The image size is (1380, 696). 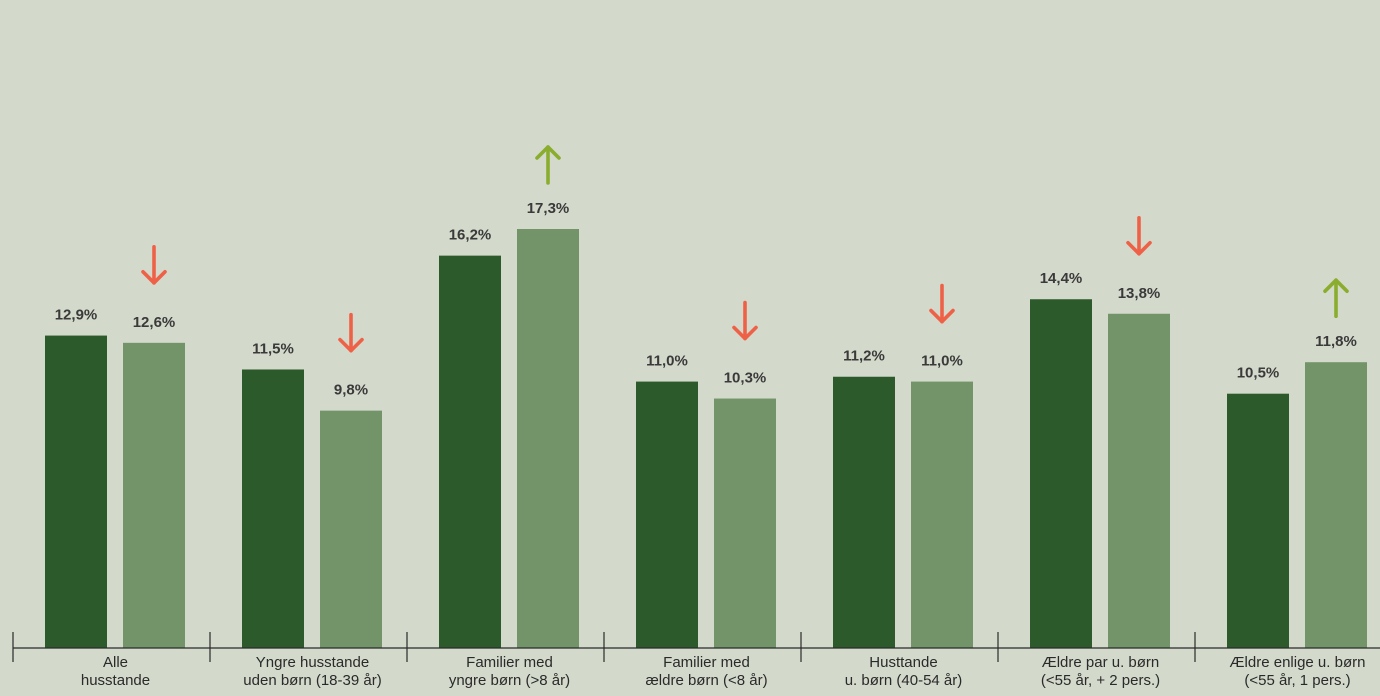 I want to click on category-label: yngre børn (>8 år), so click(x=509, y=680).